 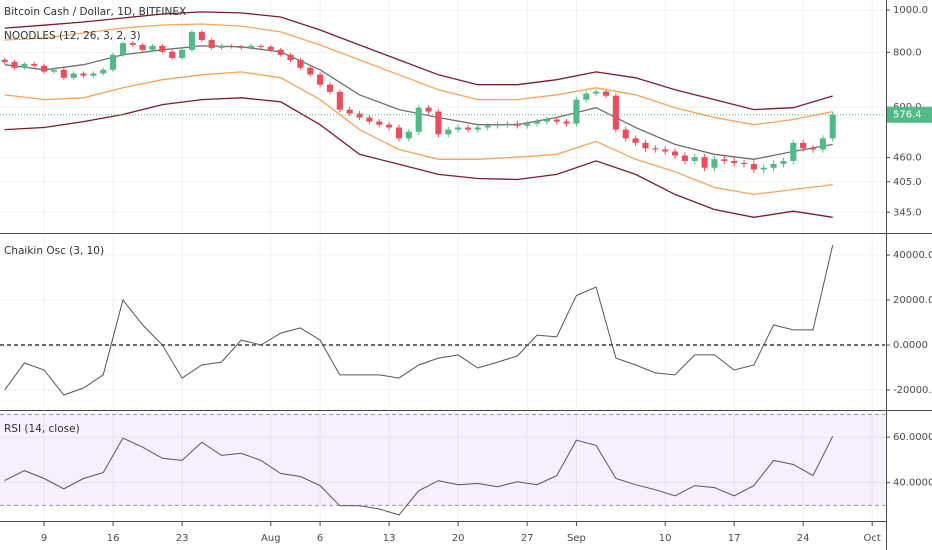 What do you see at coordinates (907, 182) in the screenshot?
I see `y-tick-label: 405.0` at bounding box center [907, 182].